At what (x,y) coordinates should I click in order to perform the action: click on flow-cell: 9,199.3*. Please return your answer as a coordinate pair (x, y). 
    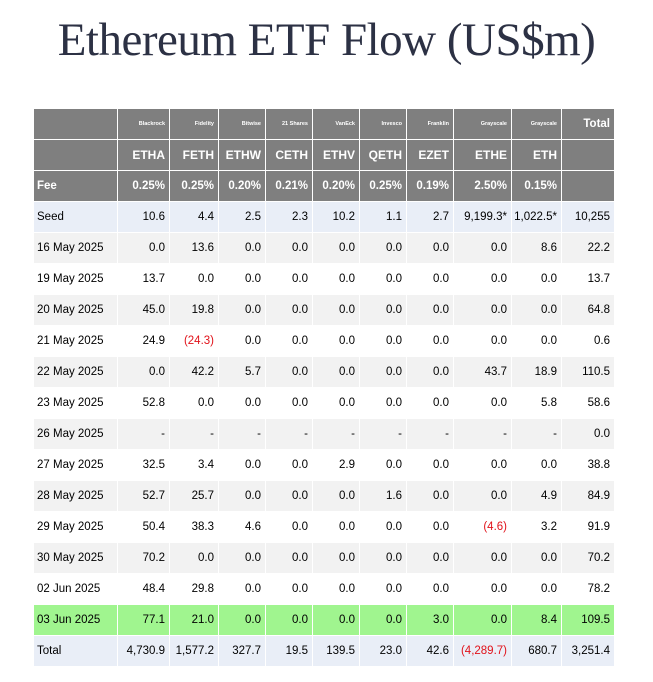
    Looking at the image, I should click on (482, 217).